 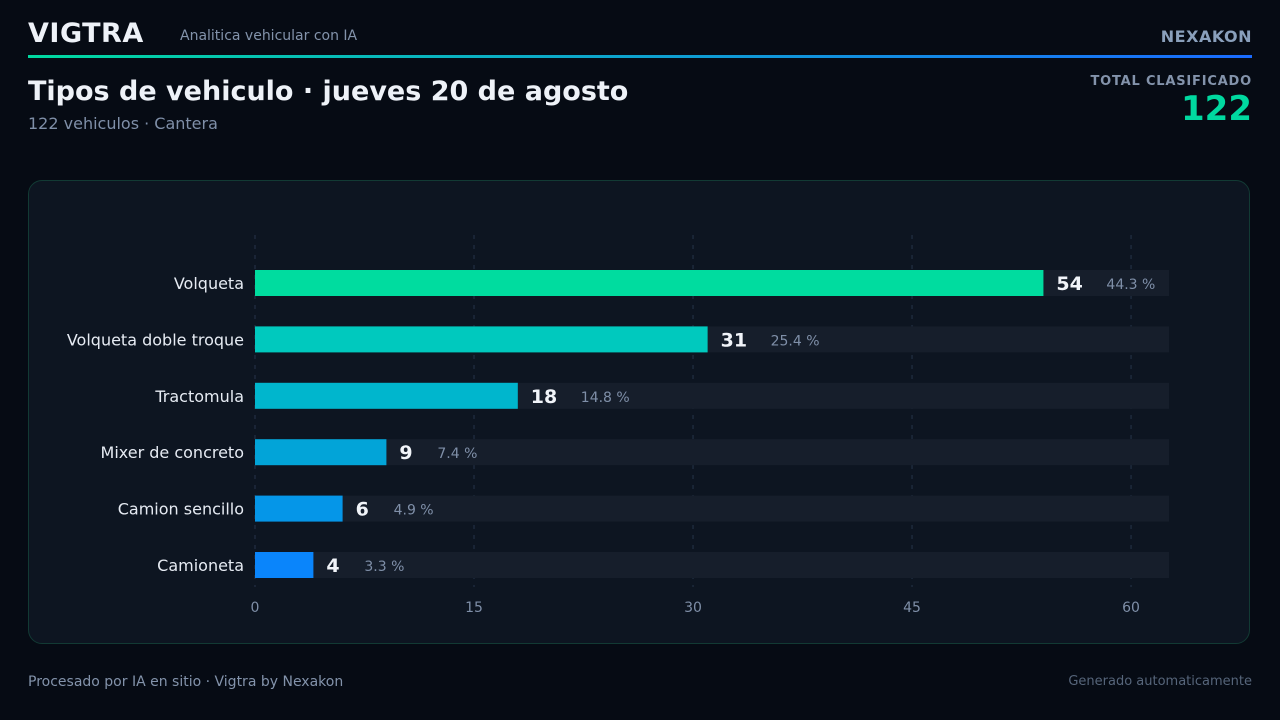 I want to click on category-label: Tractomula, so click(x=199, y=396).